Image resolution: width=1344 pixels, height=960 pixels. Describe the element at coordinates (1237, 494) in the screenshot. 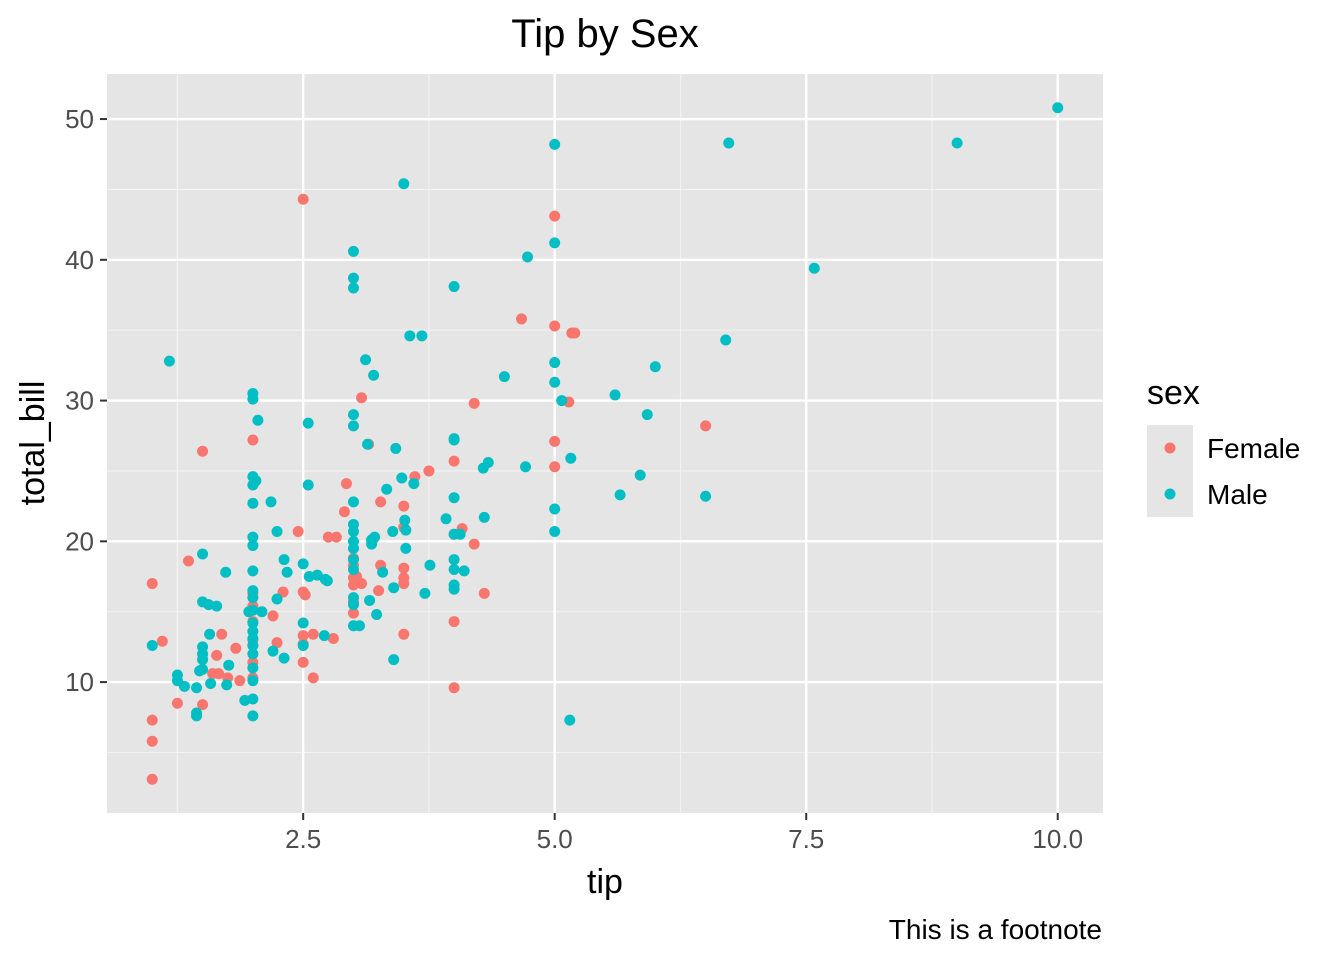

I see `legend-label-male: Male` at that location.